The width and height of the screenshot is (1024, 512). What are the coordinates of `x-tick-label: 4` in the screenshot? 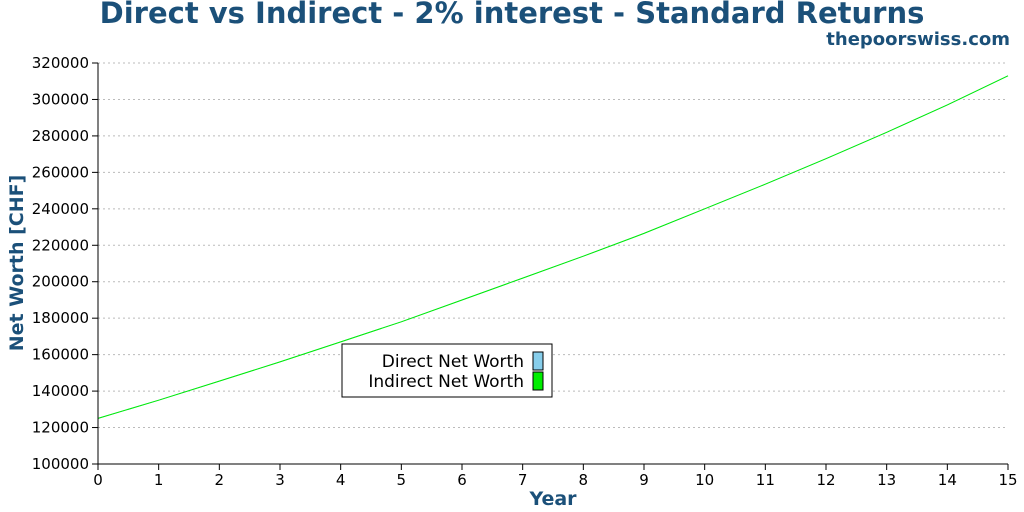 It's located at (341, 480).